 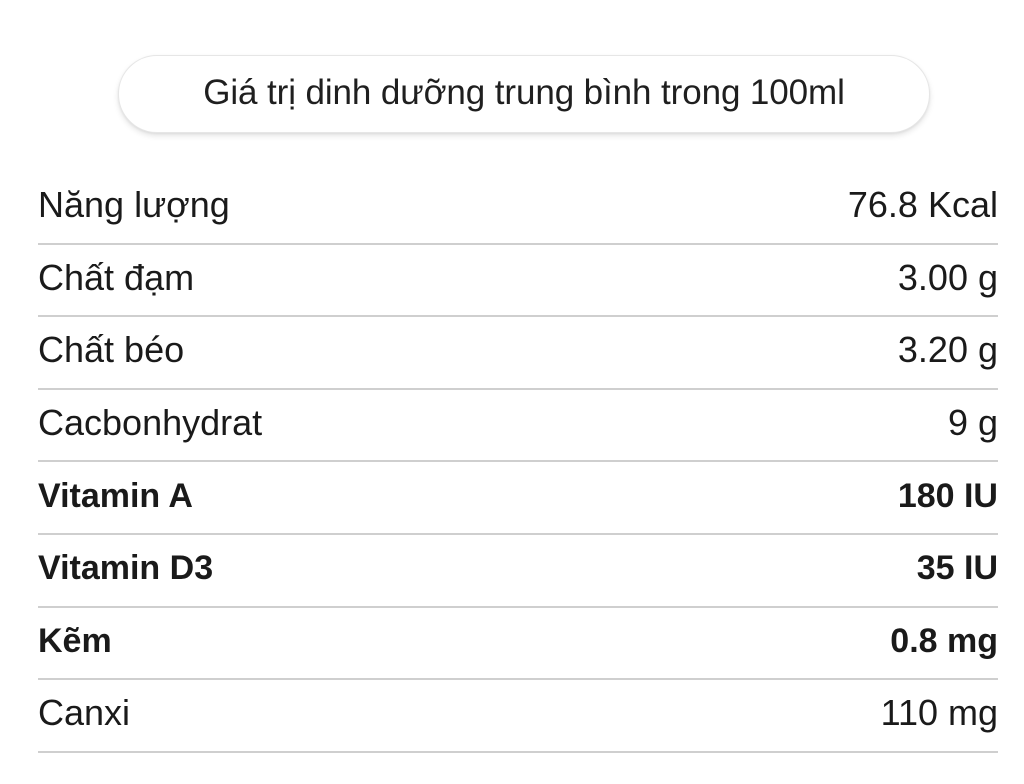 What do you see at coordinates (115, 495) in the screenshot?
I see `nutrient-label: Vitamin A` at bounding box center [115, 495].